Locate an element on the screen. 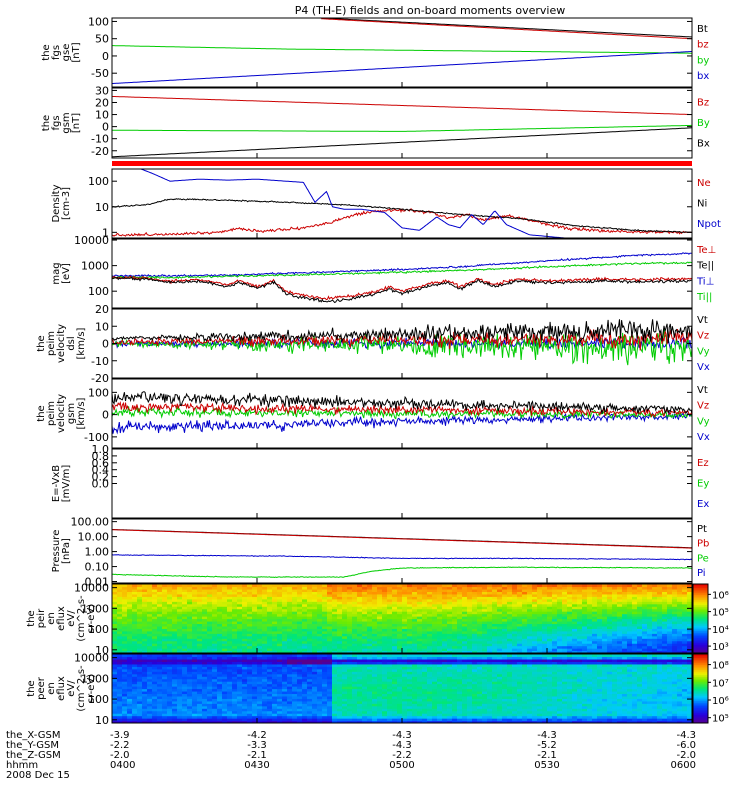 This screenshot has height=800, width=750. fgs-gsm-series-bx is located at coordinates (402, 142).